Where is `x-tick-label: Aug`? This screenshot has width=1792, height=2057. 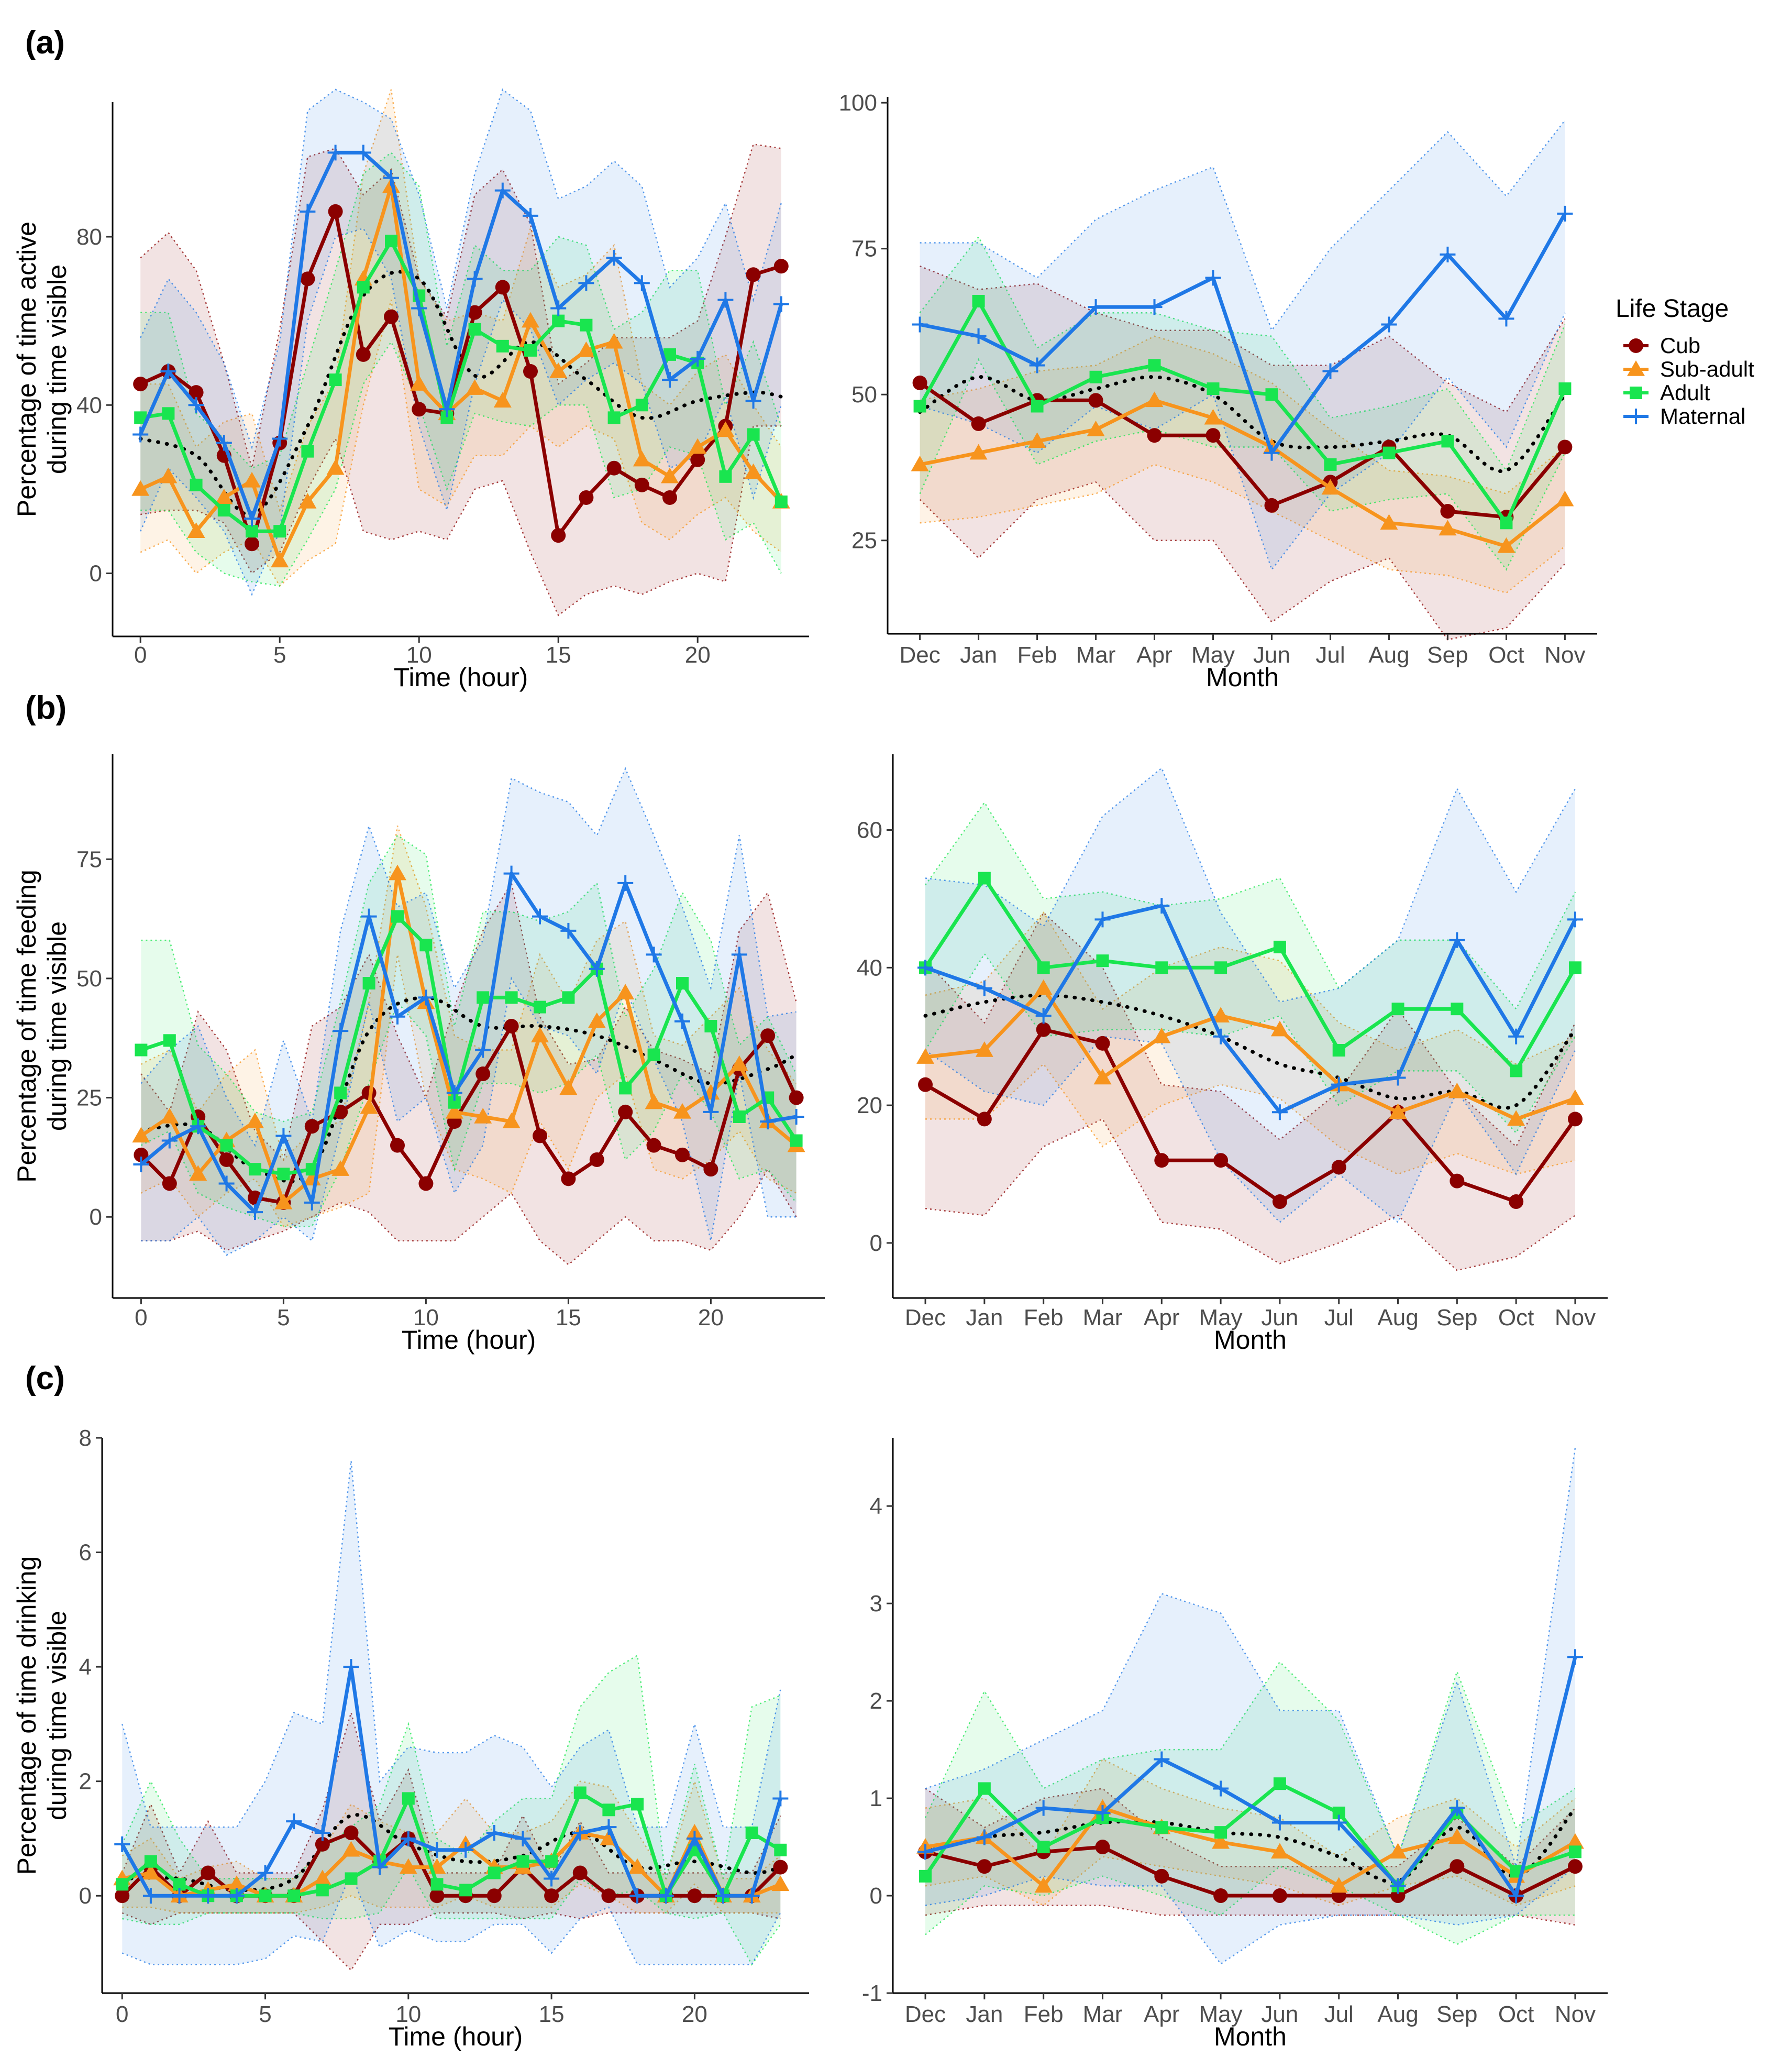
x-tick-label: Aug is located at coordinates (1397, 2014).